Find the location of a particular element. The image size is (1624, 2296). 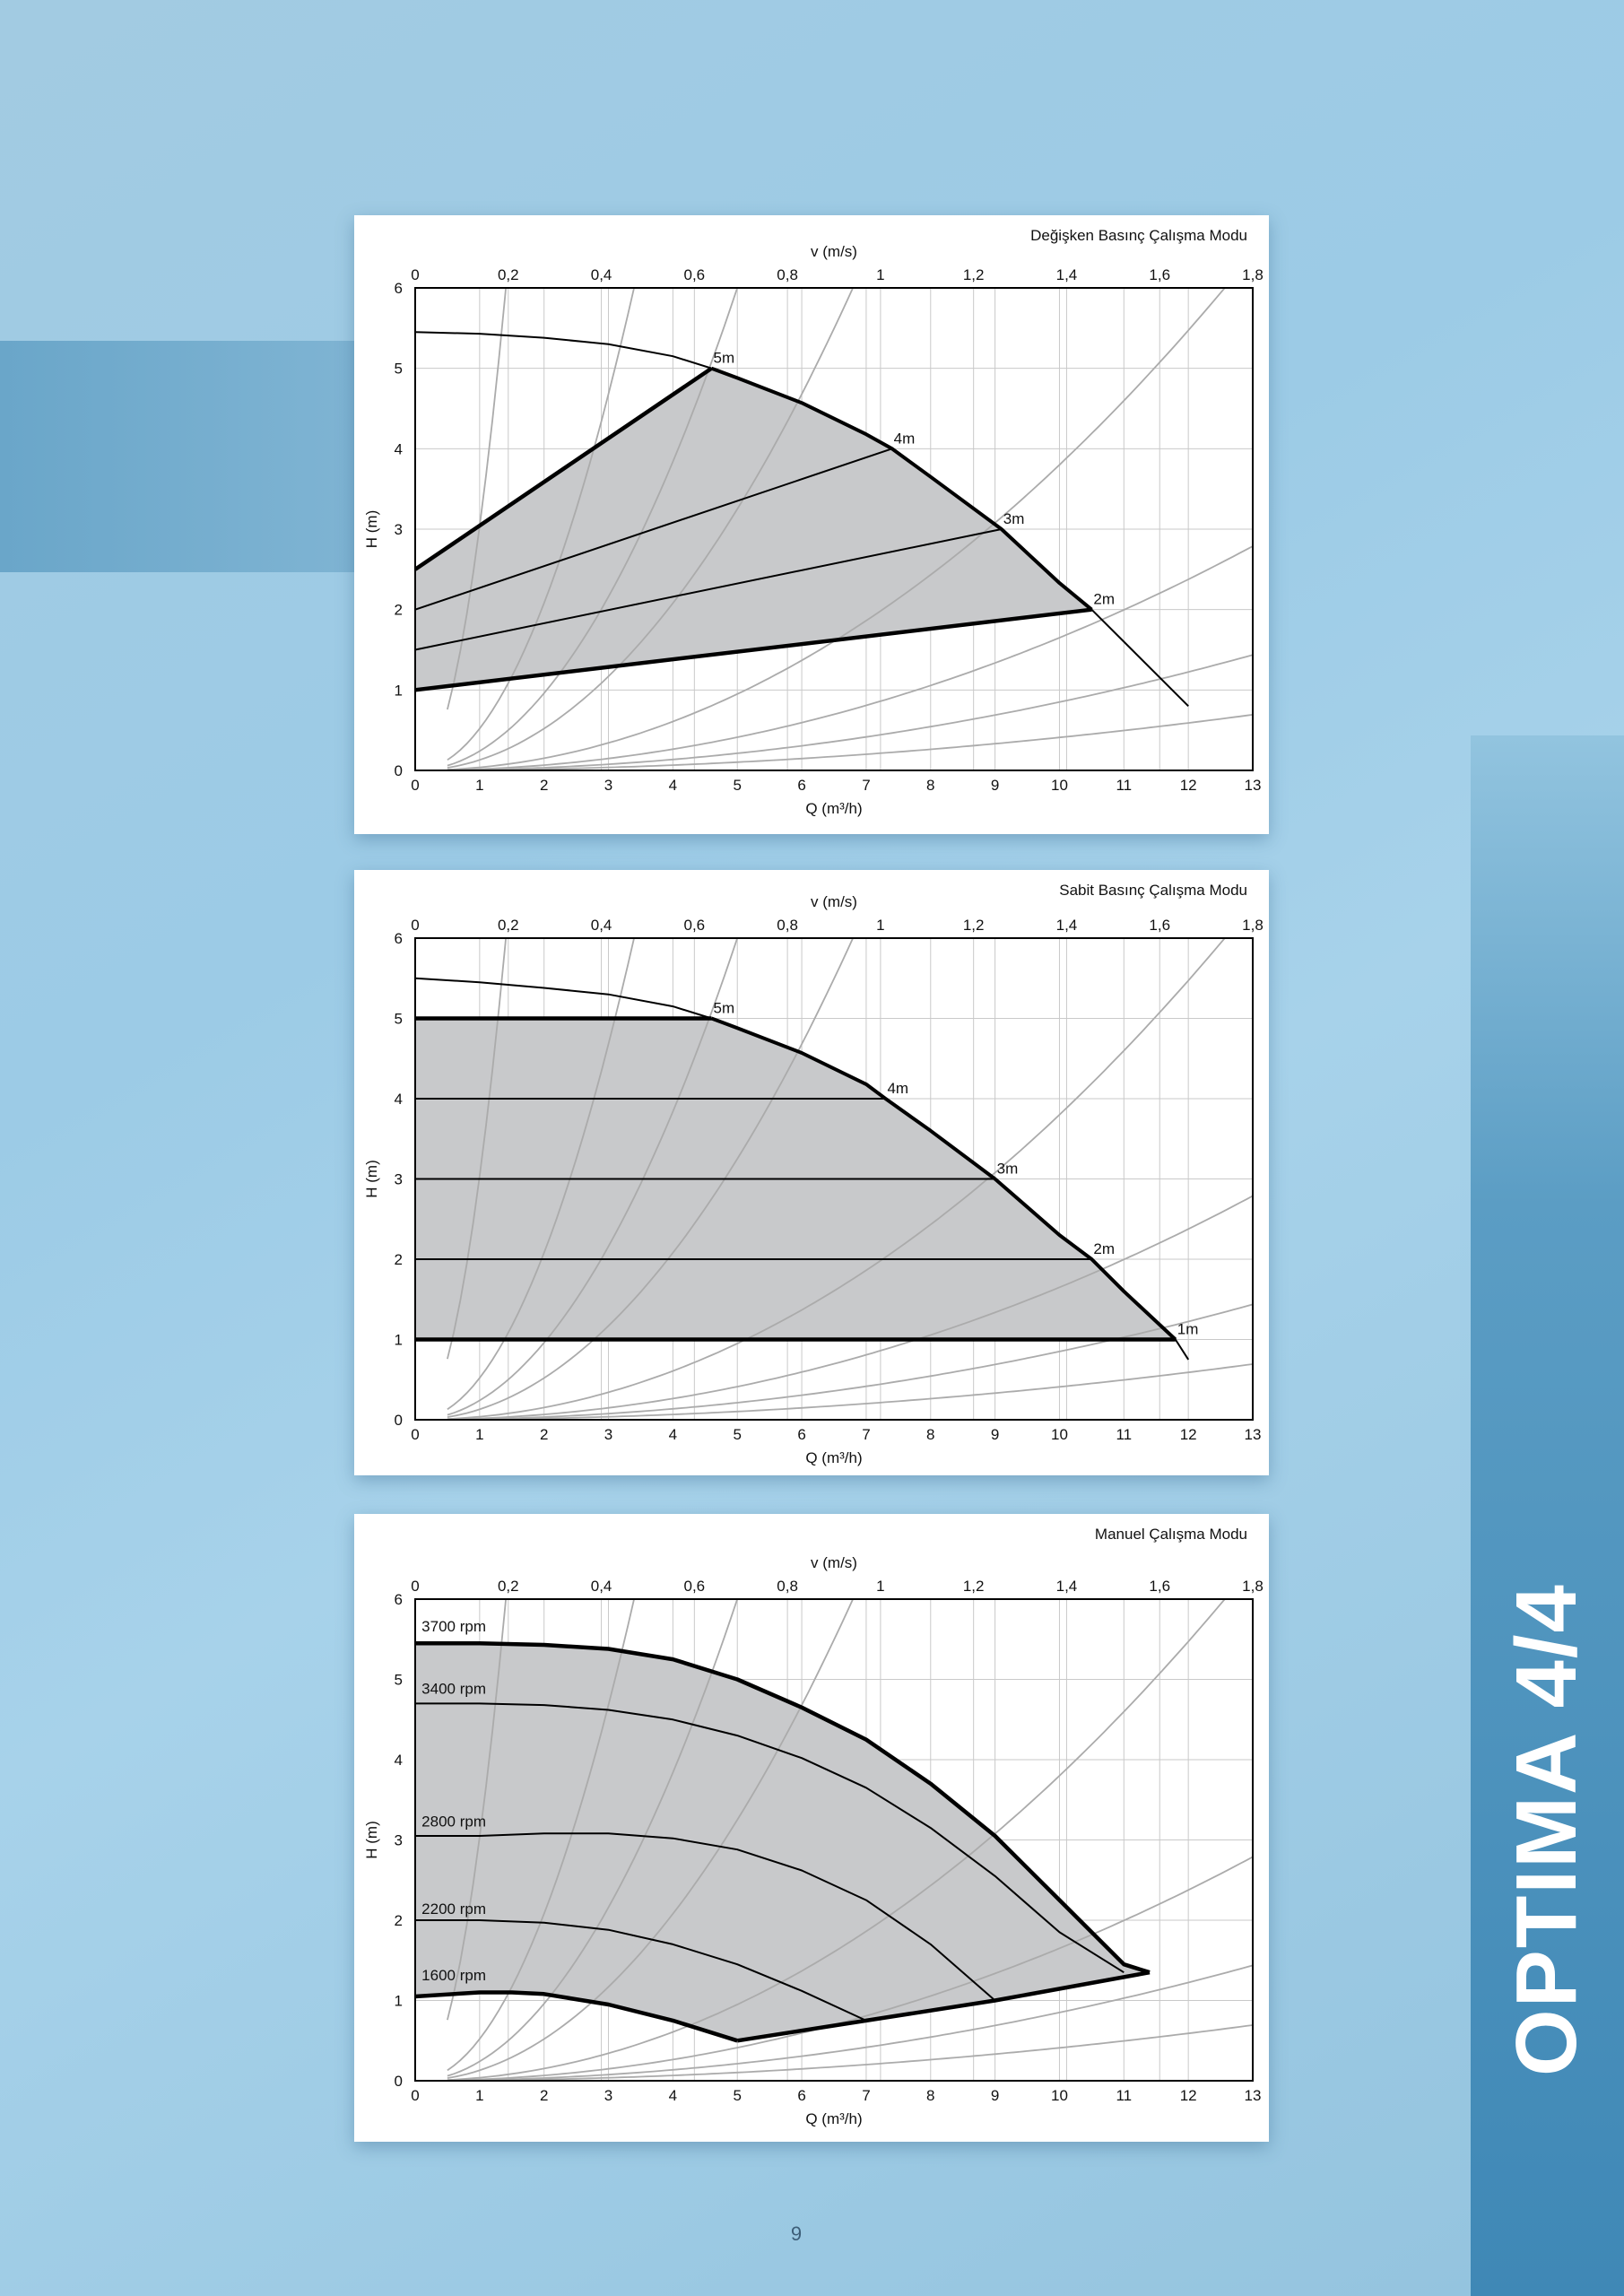

chart3-series-label: 2200 rpm is located at coordinates (453, 1909).